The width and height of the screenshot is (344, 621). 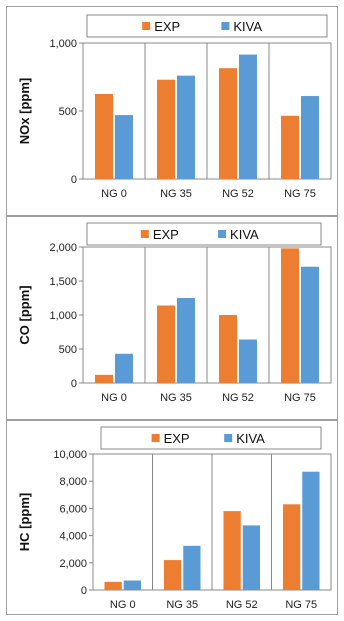 I want to click on co-x-tick-label: NG 35, so click(x=176, y=398).